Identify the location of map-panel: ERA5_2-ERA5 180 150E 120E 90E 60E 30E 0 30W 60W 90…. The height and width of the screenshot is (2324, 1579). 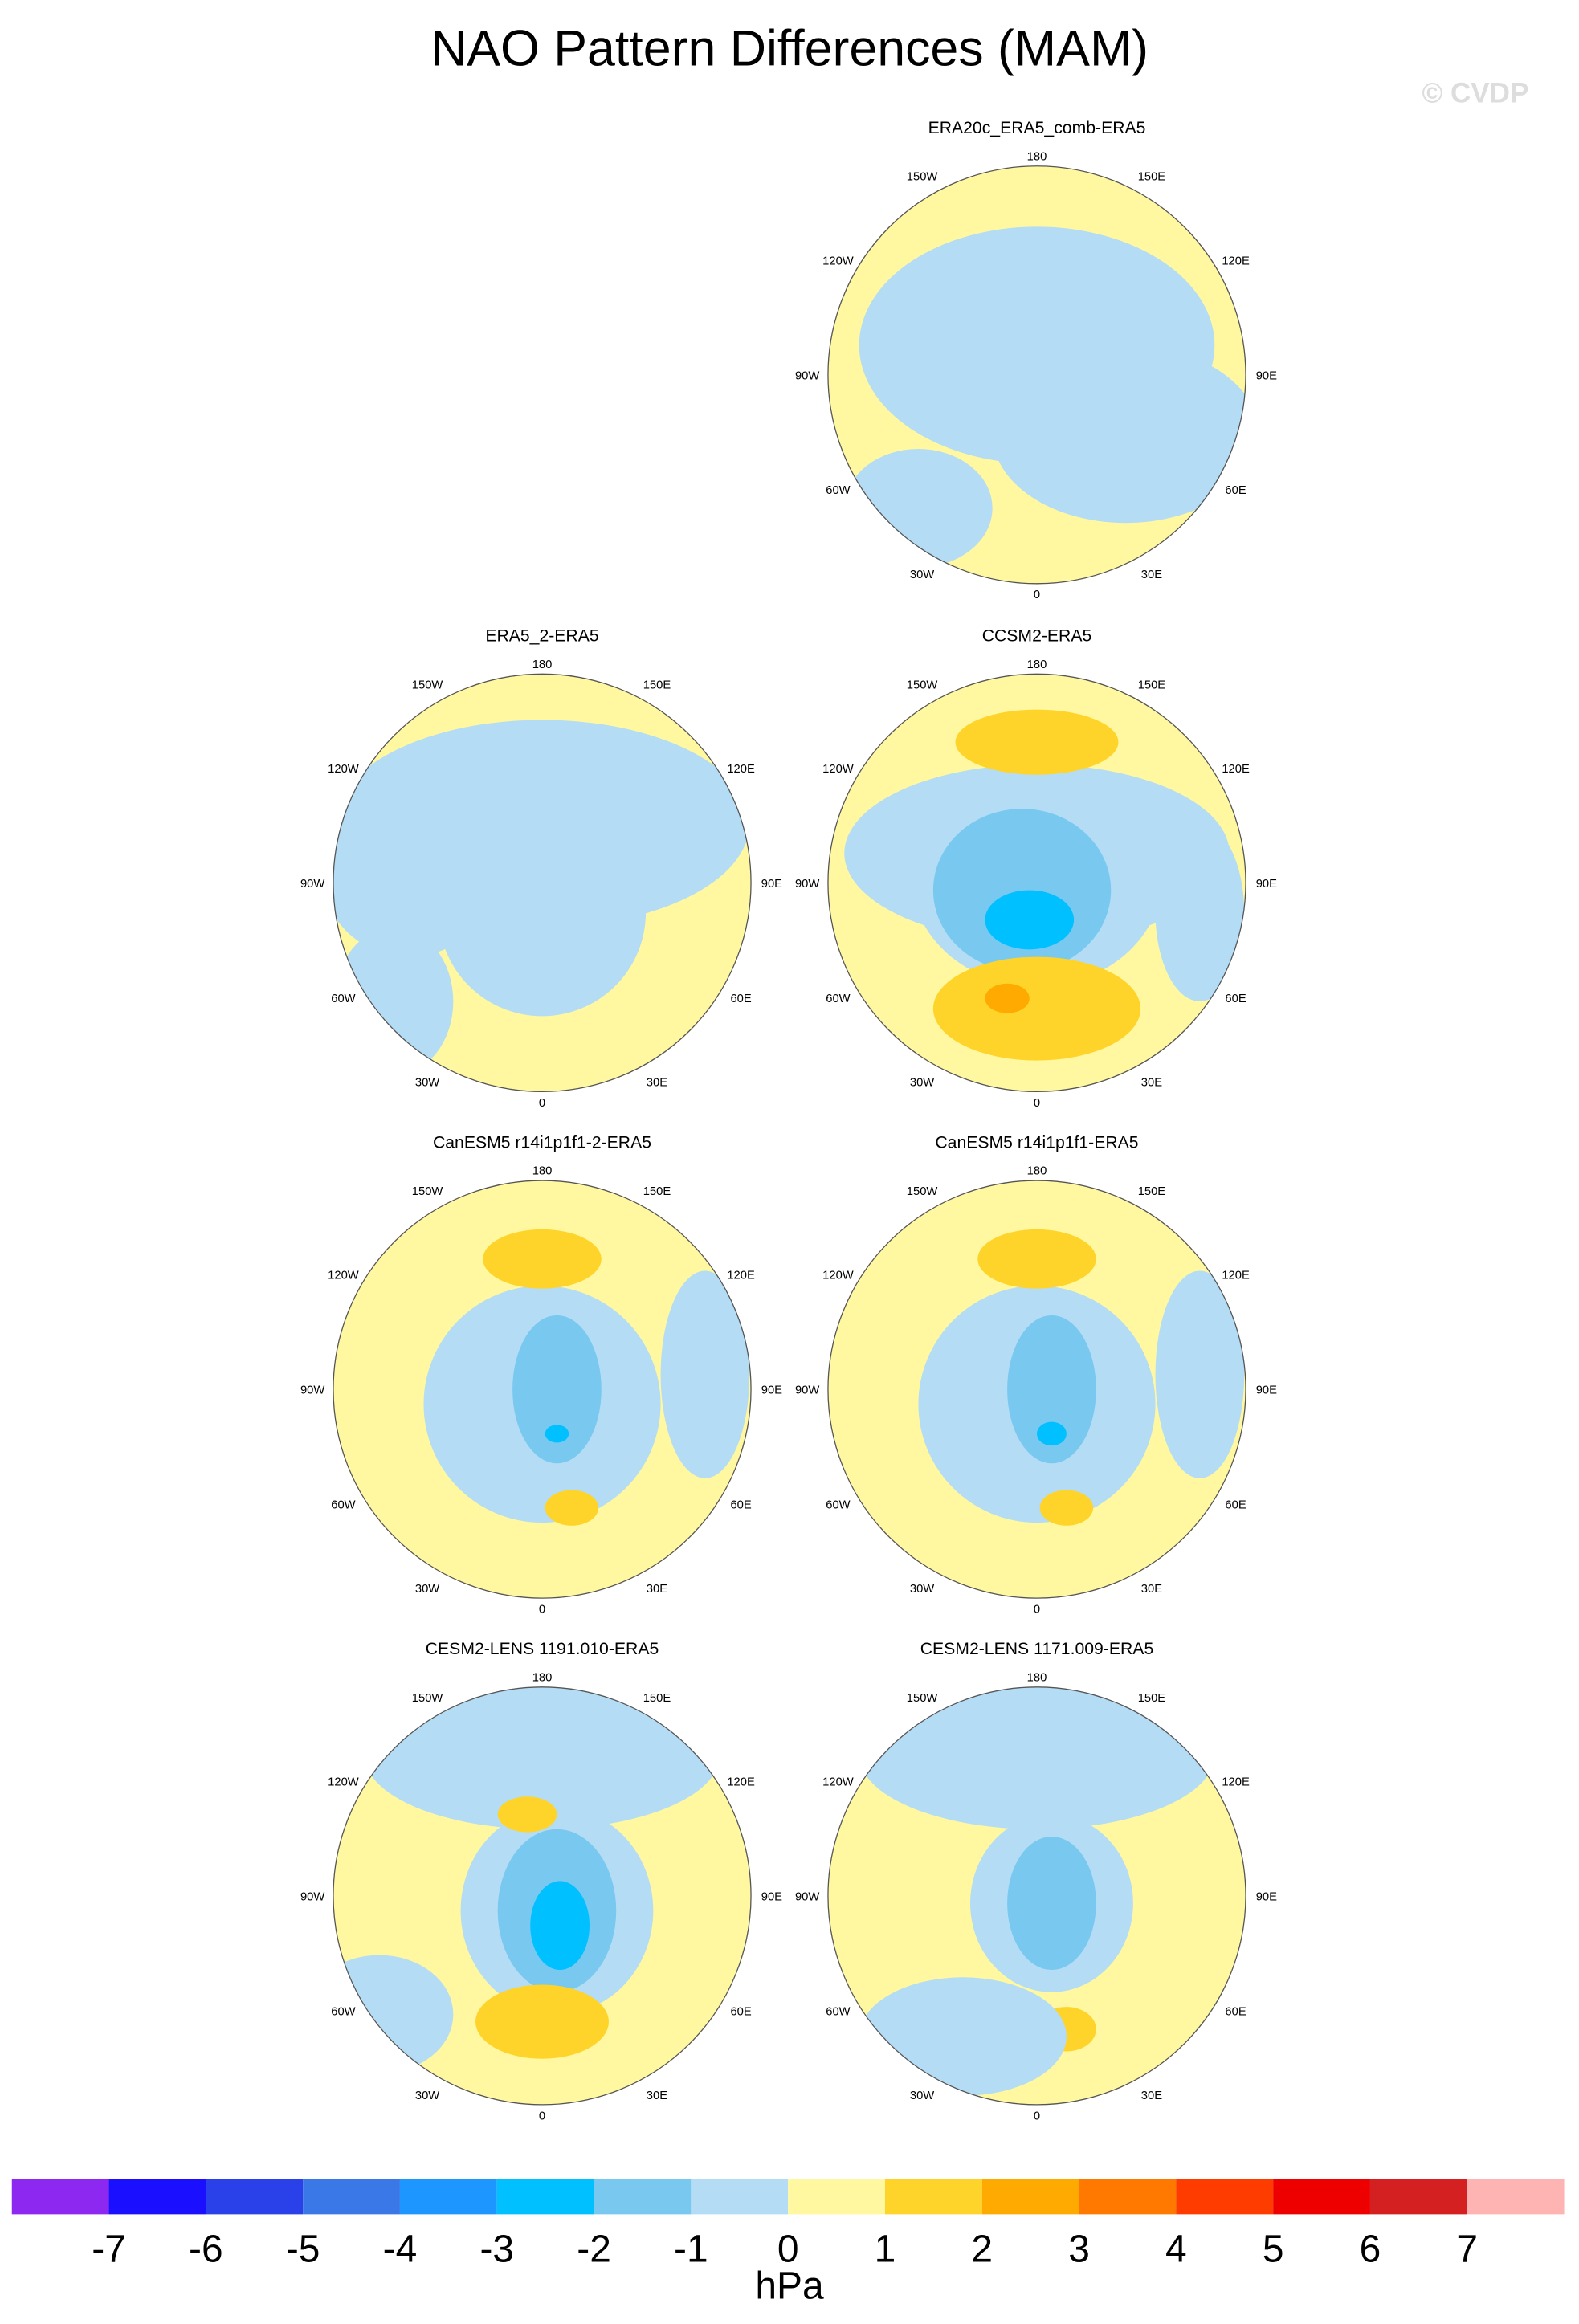
(541, 869).